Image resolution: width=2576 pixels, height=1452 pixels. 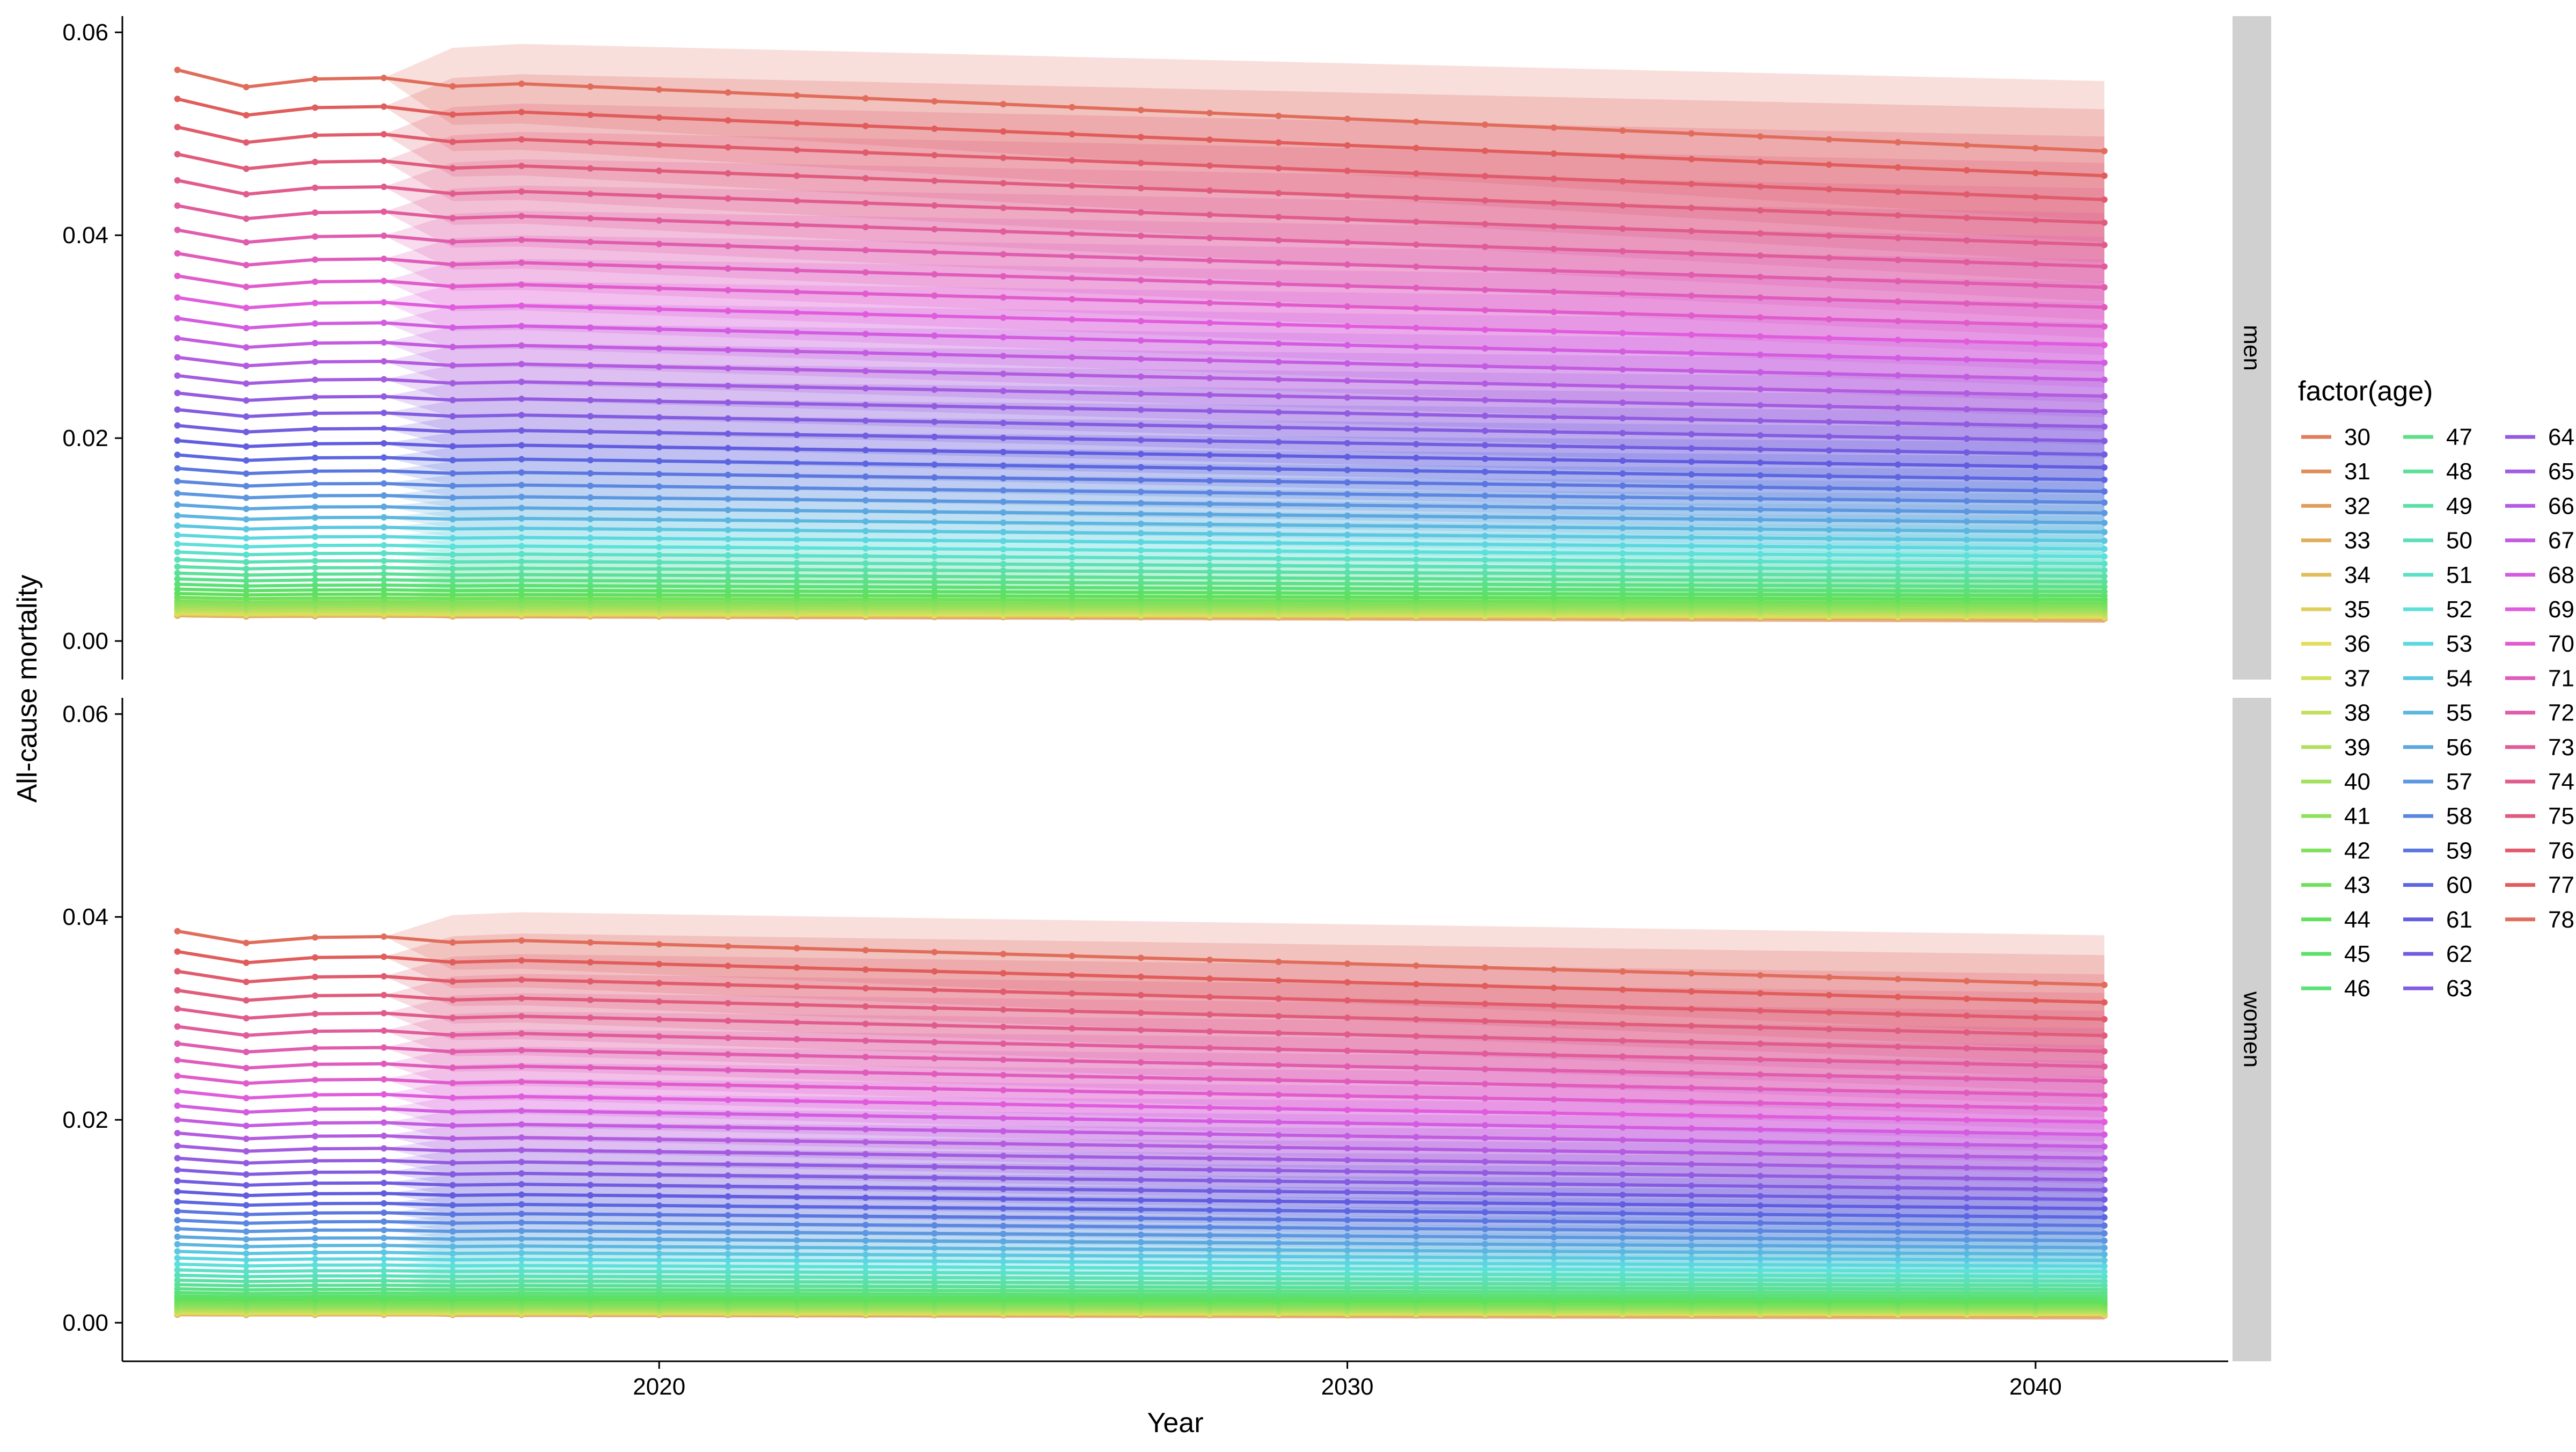 I want to click on point-men-age-49-2029, so click(x=1278, y=571).